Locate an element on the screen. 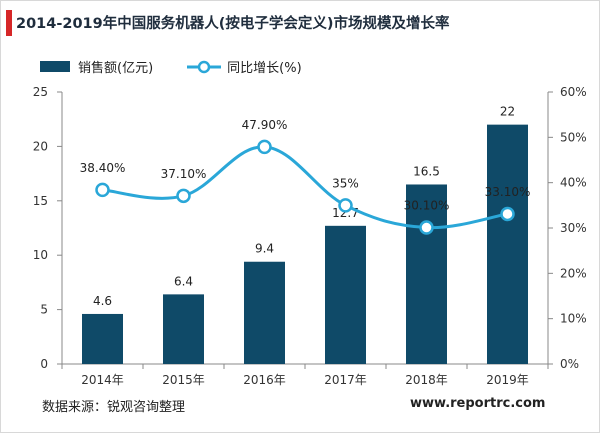  x-tick-label: 2017年 is located at coordinates (345, 380).